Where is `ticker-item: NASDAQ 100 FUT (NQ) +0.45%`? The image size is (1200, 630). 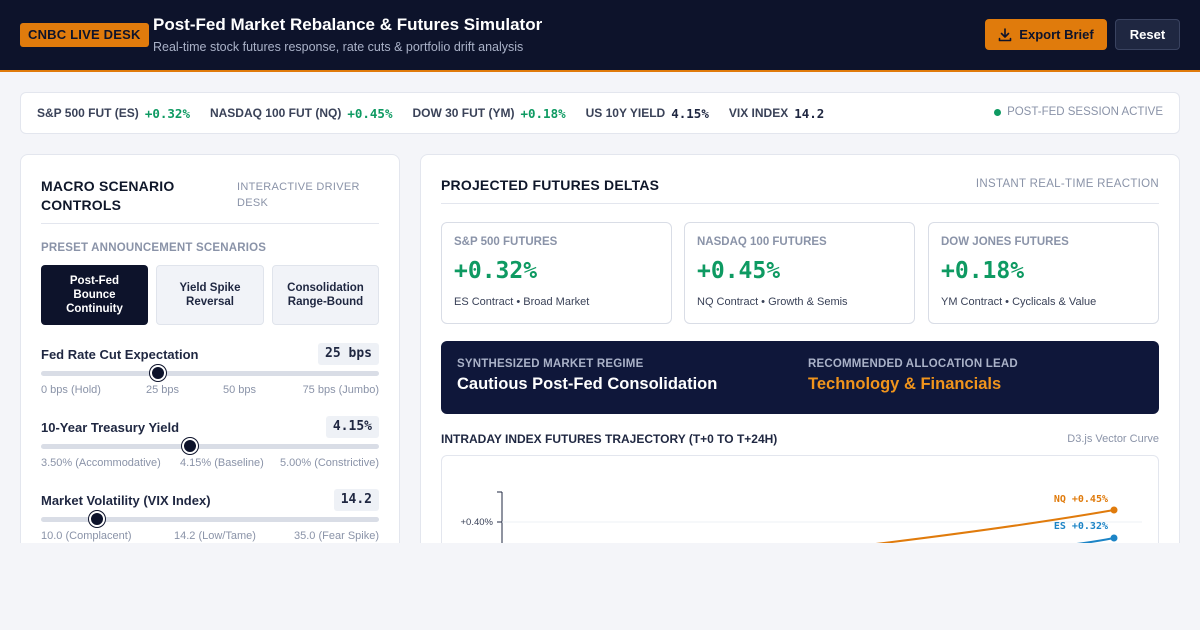
ticker-item: NASDAQ 100 FUT (NQ) +0.45% is located at coordinates (301, 113).